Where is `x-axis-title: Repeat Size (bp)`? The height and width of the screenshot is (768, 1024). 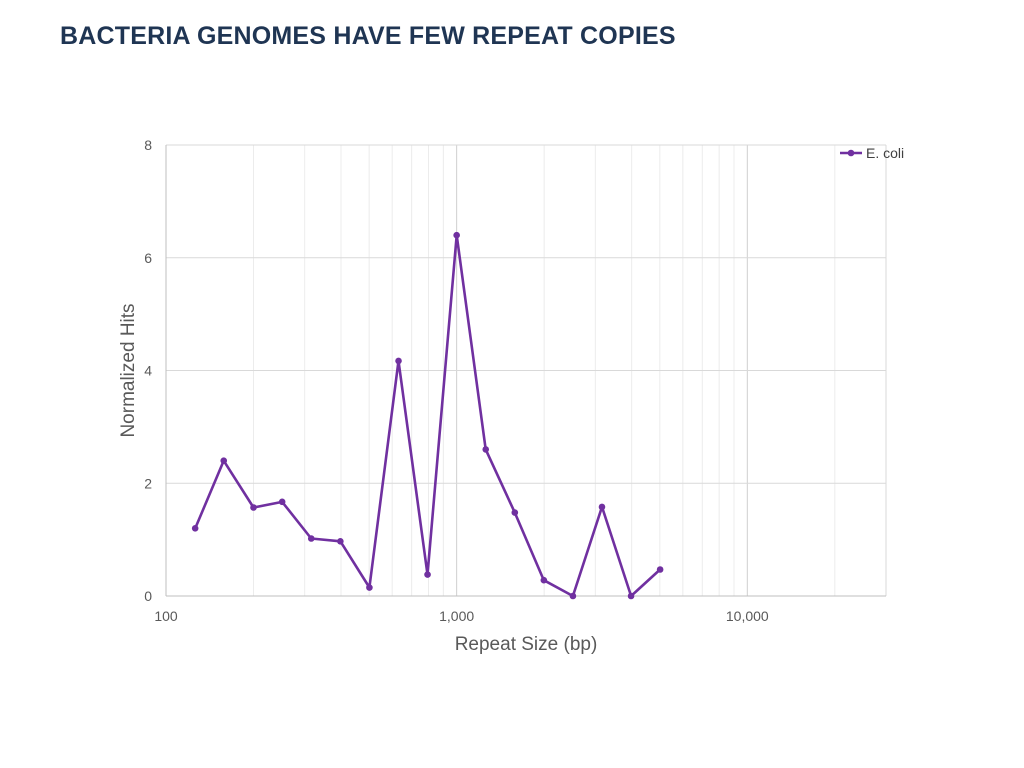
x-axis-title: Repeat Size (bp) is located at coordinates (526, 644).